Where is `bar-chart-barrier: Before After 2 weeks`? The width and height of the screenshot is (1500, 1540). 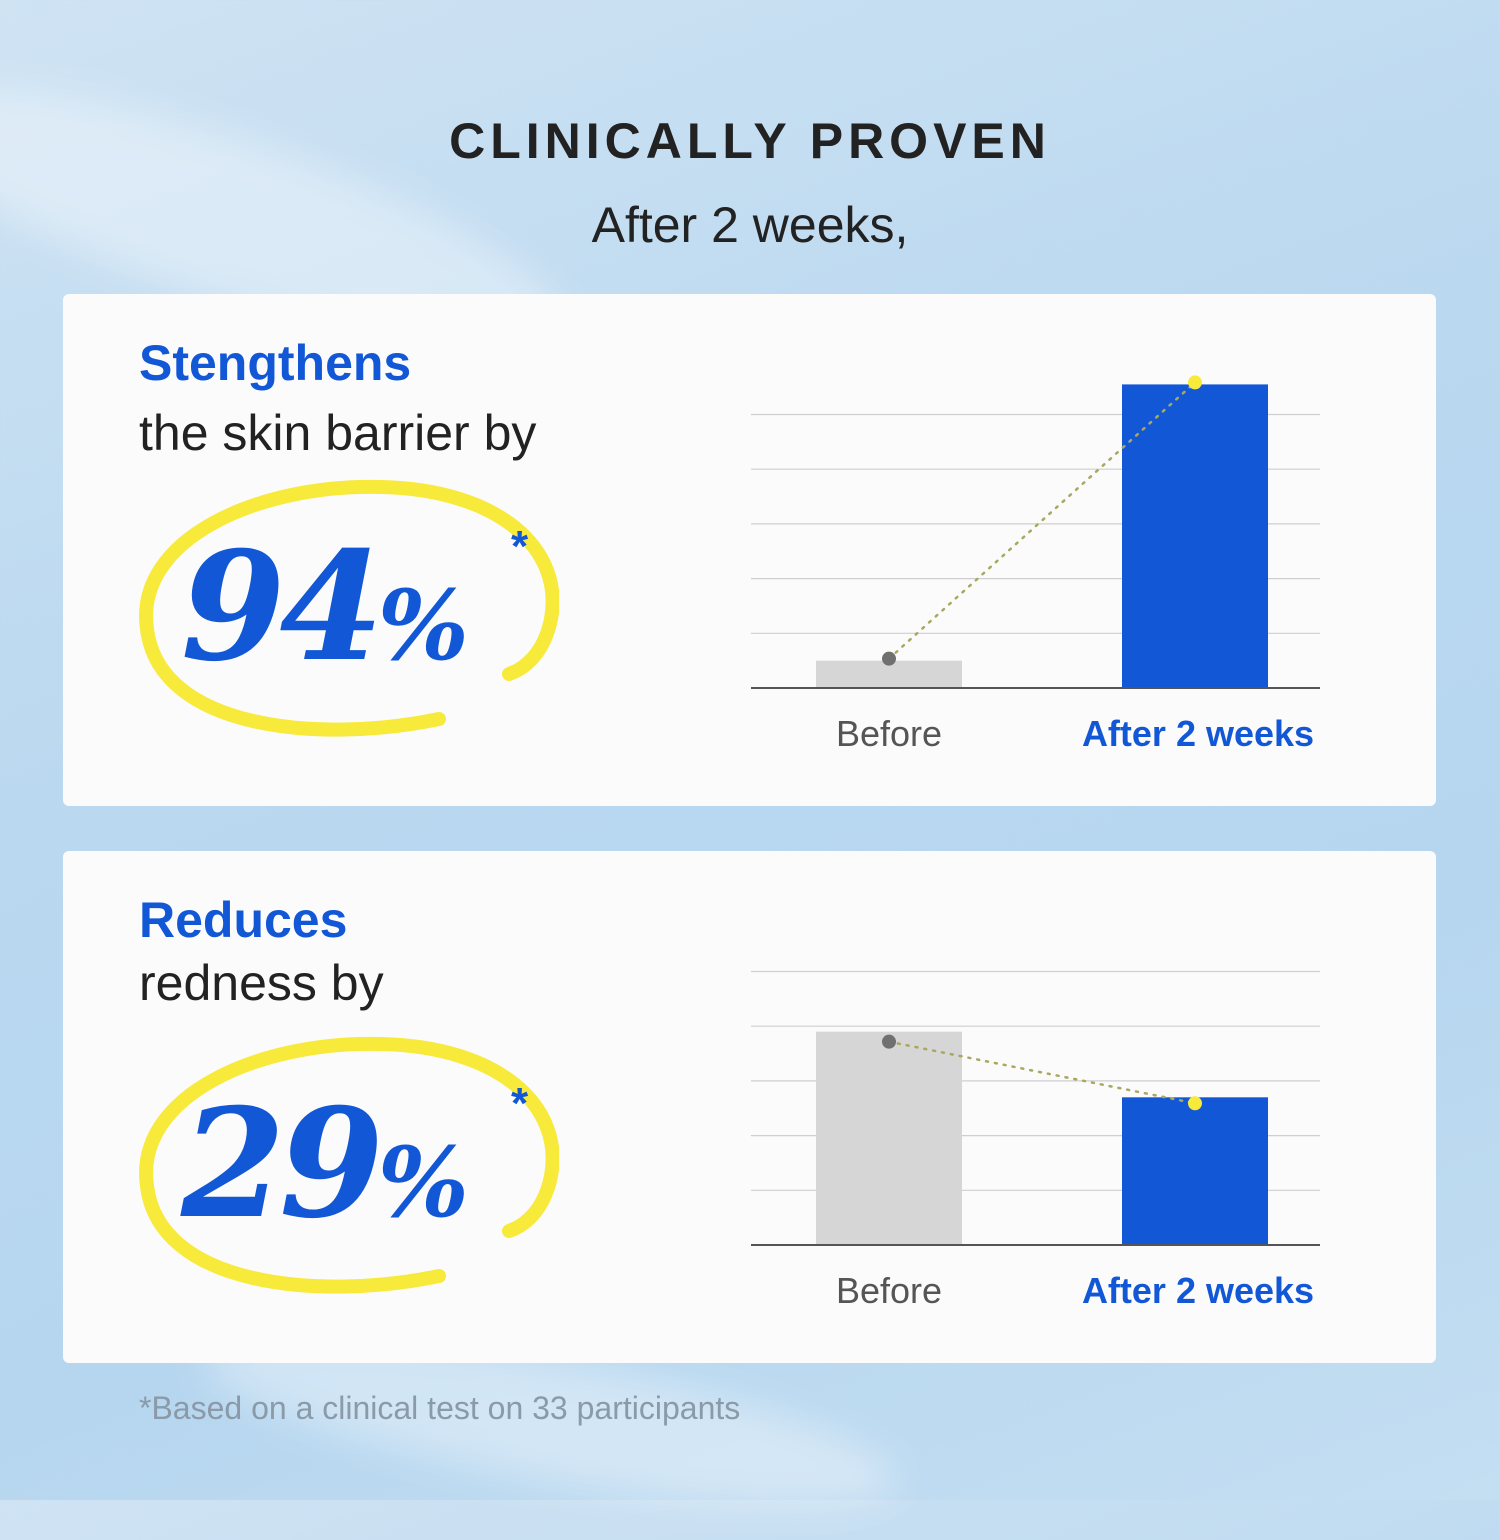 bar-chart-barrier: Before After 2 weeks is located at coordinates (1035, 564).